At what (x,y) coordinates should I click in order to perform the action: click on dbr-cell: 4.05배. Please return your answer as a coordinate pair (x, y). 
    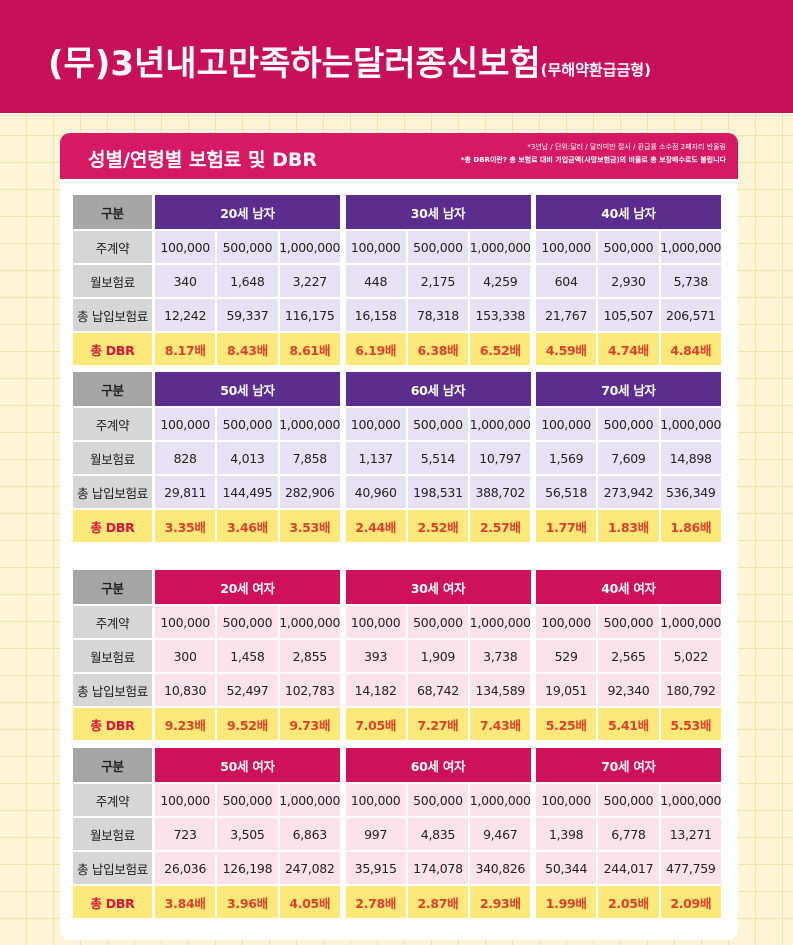
    Looking at the image, I should click on (309, 902).